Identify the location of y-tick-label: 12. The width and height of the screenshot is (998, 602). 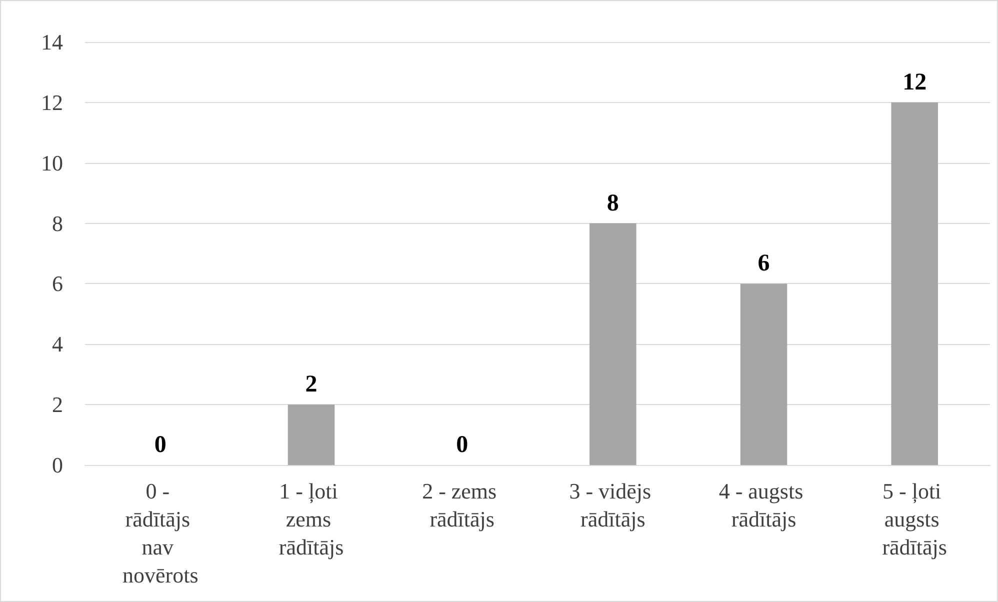
(52, 102).